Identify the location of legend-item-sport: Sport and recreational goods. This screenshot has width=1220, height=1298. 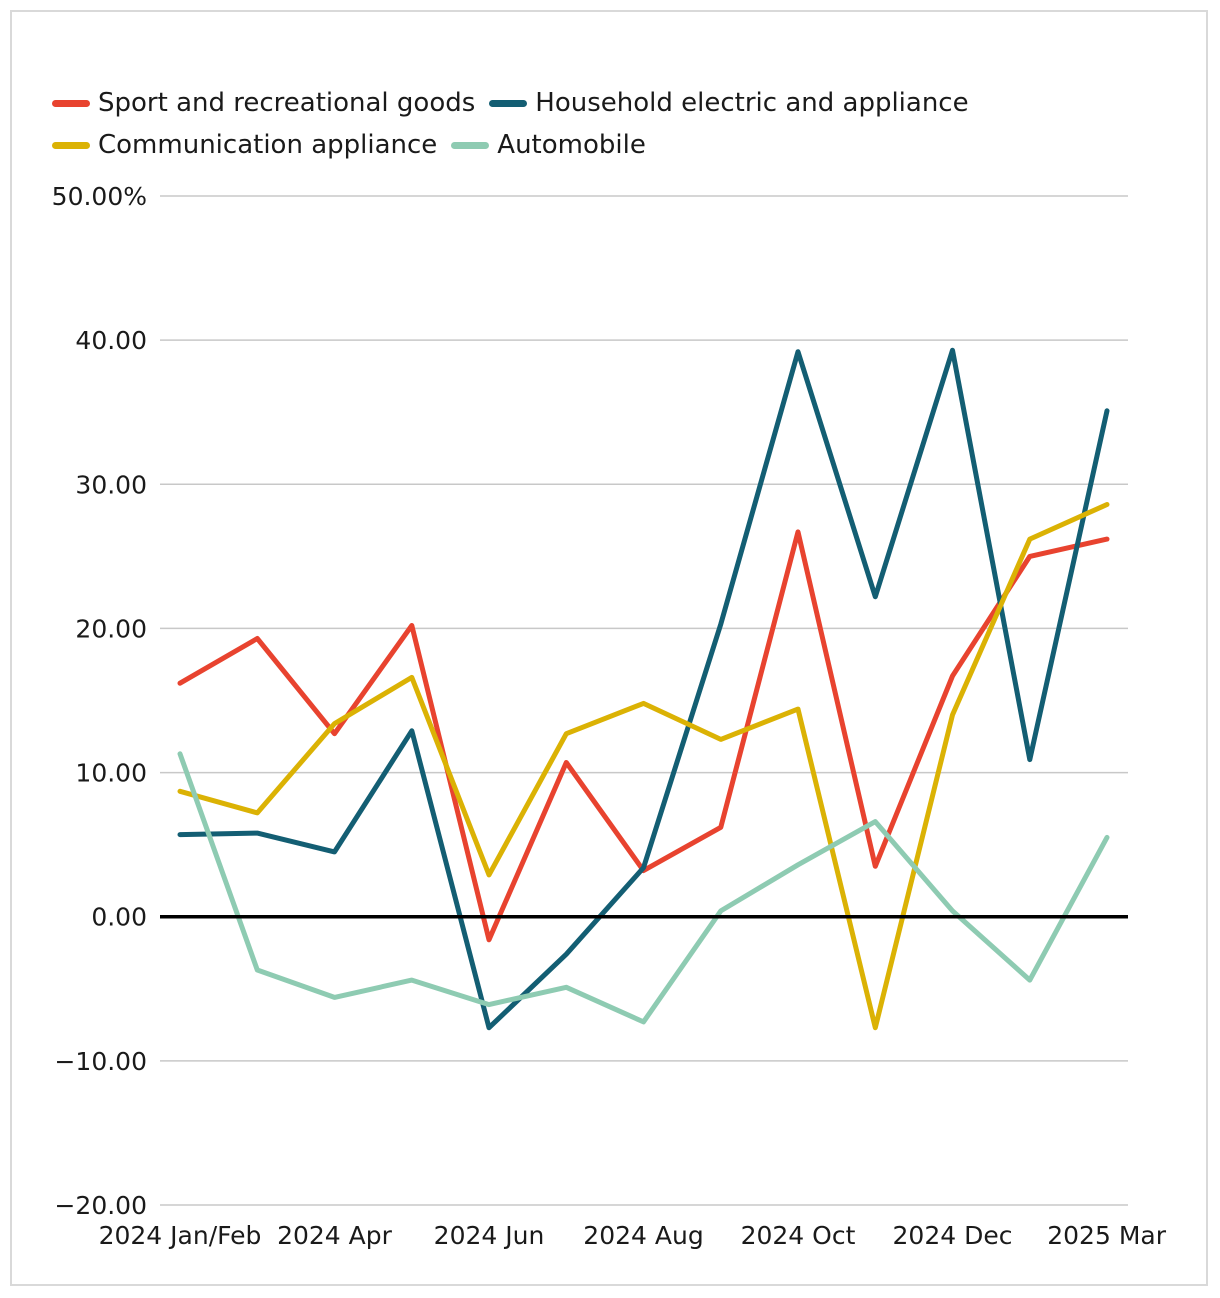
(263, 103).